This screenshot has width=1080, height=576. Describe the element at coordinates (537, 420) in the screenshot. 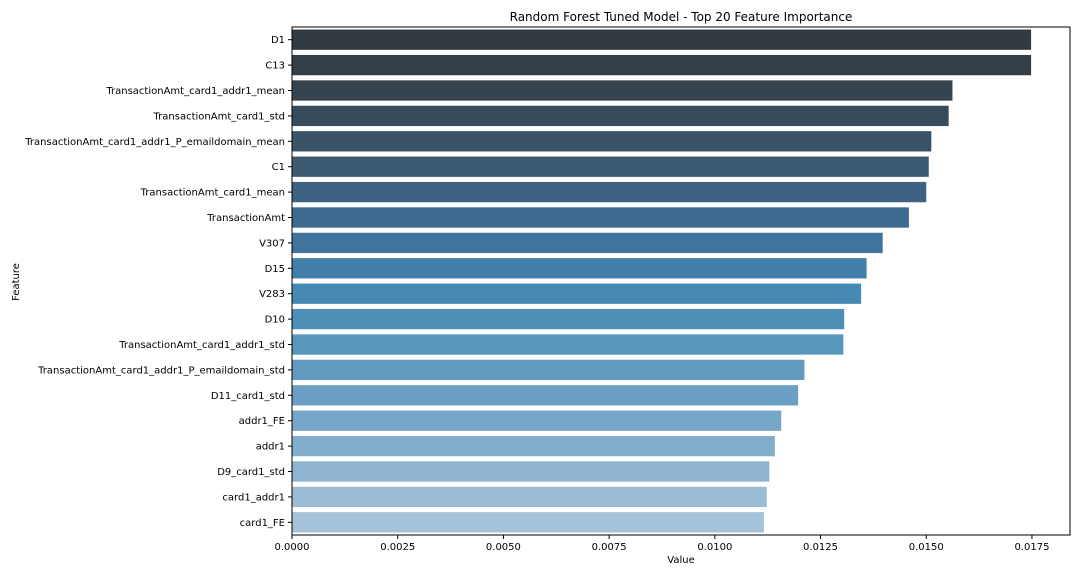

I see `bar-addr1_FE` at that location.